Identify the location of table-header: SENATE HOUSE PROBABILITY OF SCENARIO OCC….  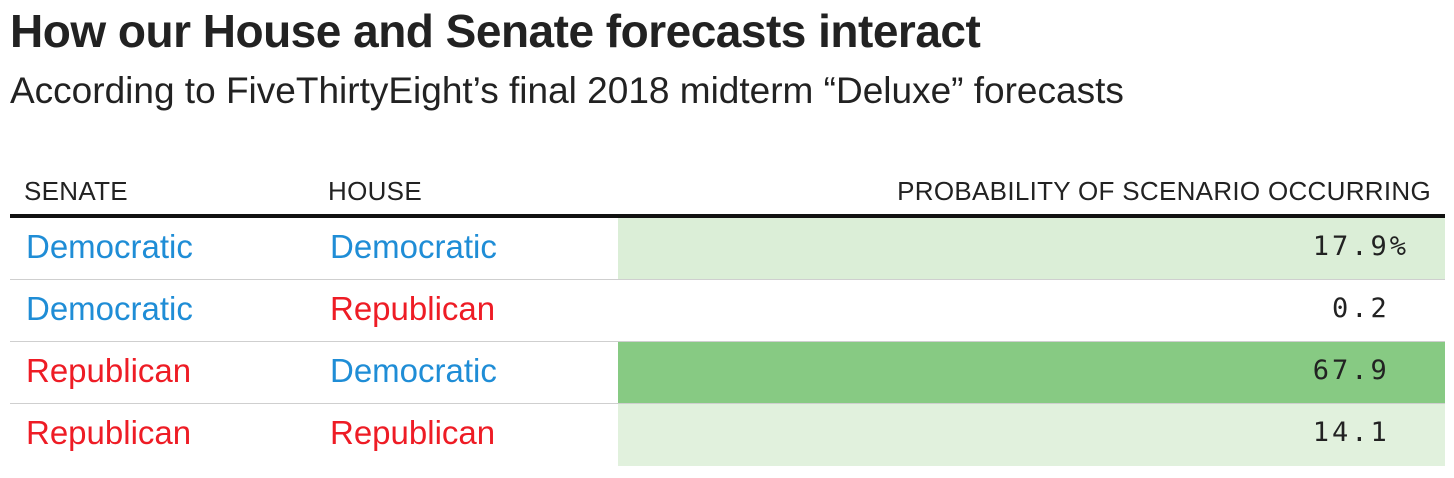
(727, 190).